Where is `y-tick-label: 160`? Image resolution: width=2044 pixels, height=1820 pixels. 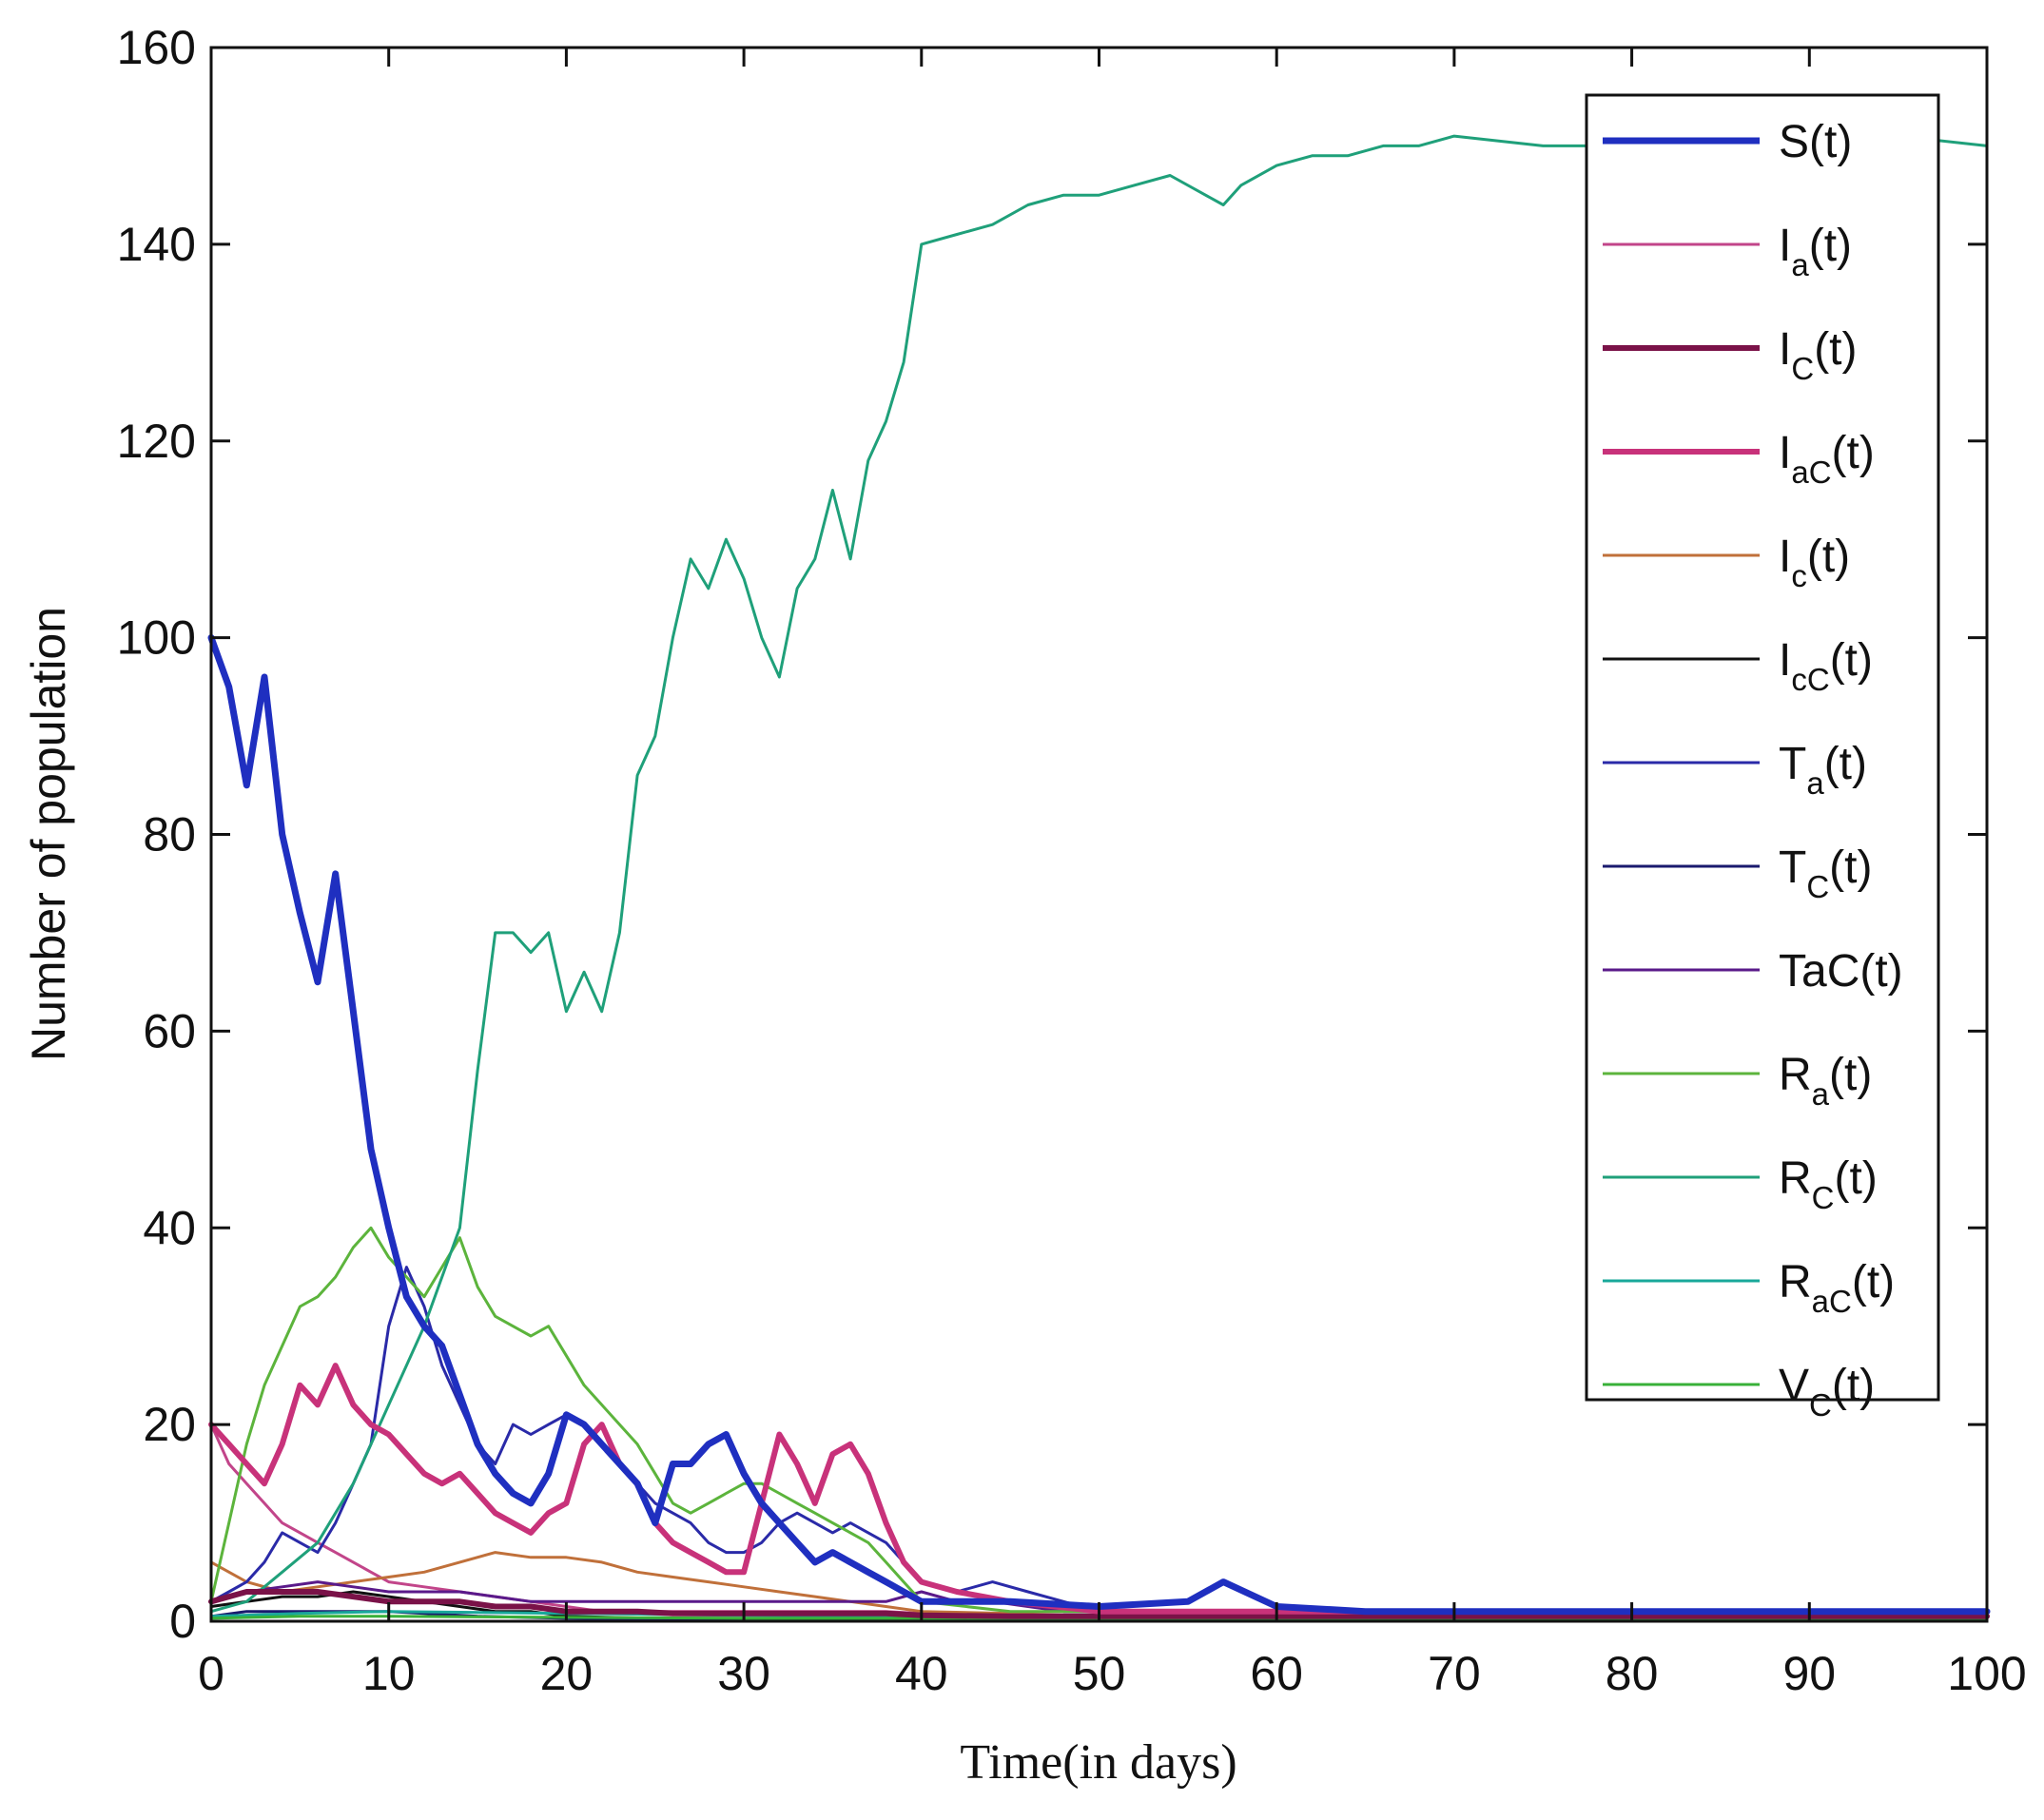 y-tick-label: 160 is located at coordinates (157, 48).